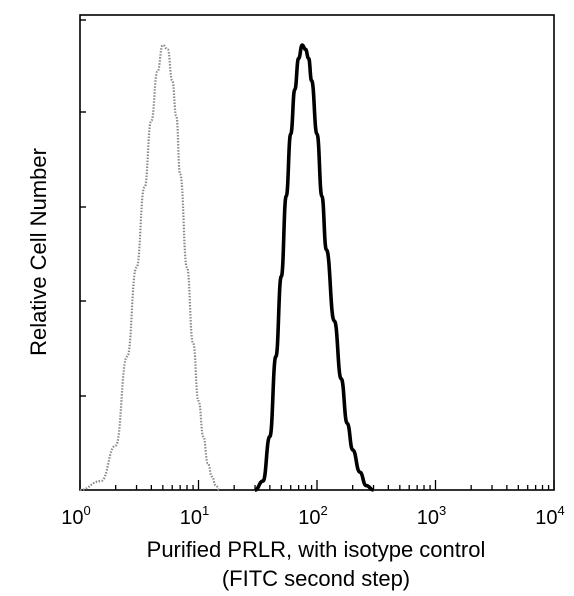 The image size is (574, 596). What do you see at coordinates (317, 485) in the screenshot?
I see `x-axis-ticks` at bounding box center [317, 485].